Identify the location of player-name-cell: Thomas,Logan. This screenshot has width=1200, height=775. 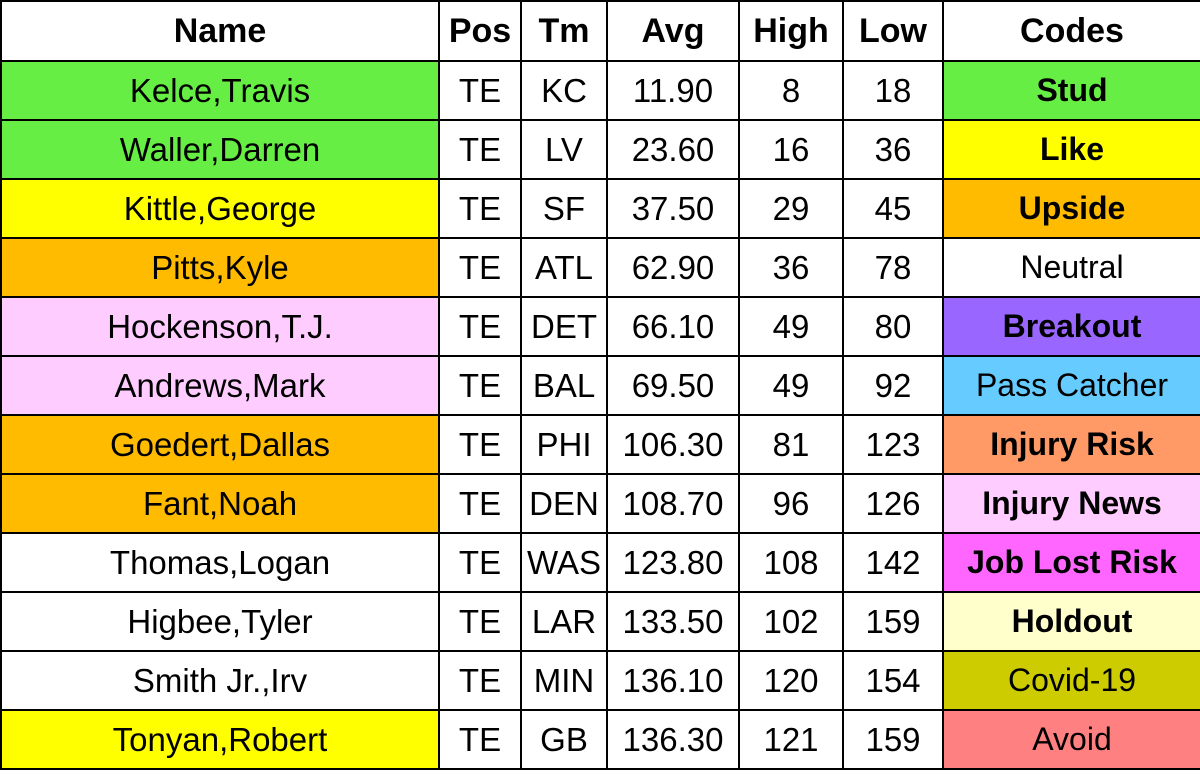
(220, 562).